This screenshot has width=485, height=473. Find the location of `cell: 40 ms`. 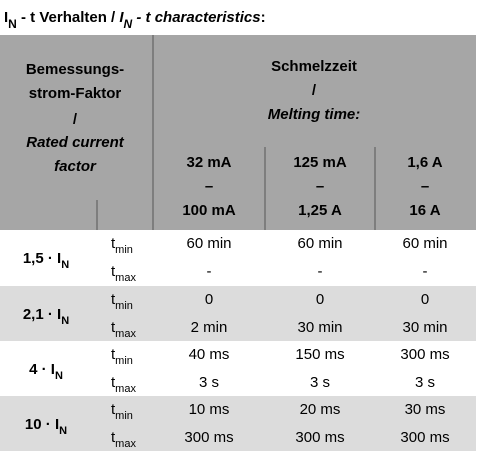

cell: 40 ms is located at coordinates (209, 354).